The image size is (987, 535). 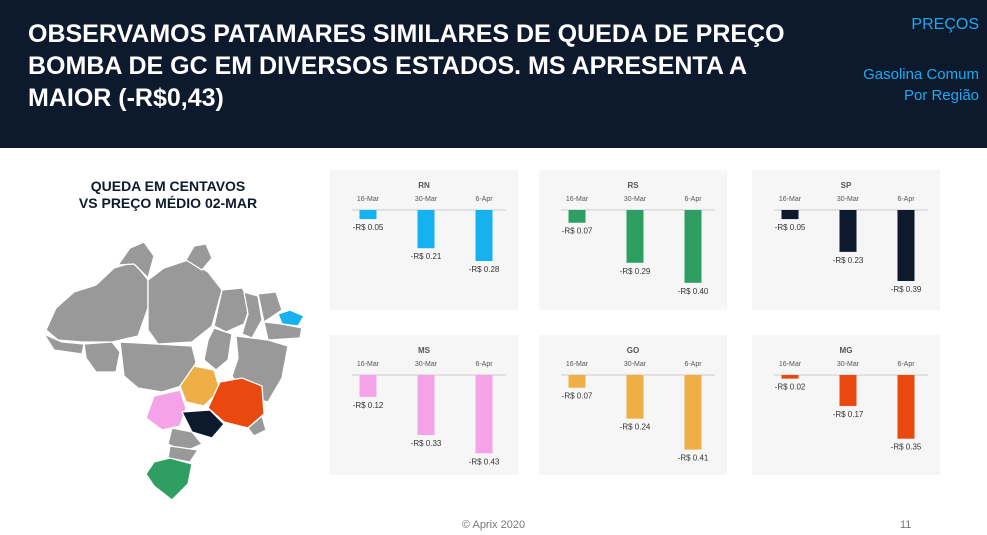 I want to click on section-subtitle-line-2: Por Região, so click(x=941, y=95).